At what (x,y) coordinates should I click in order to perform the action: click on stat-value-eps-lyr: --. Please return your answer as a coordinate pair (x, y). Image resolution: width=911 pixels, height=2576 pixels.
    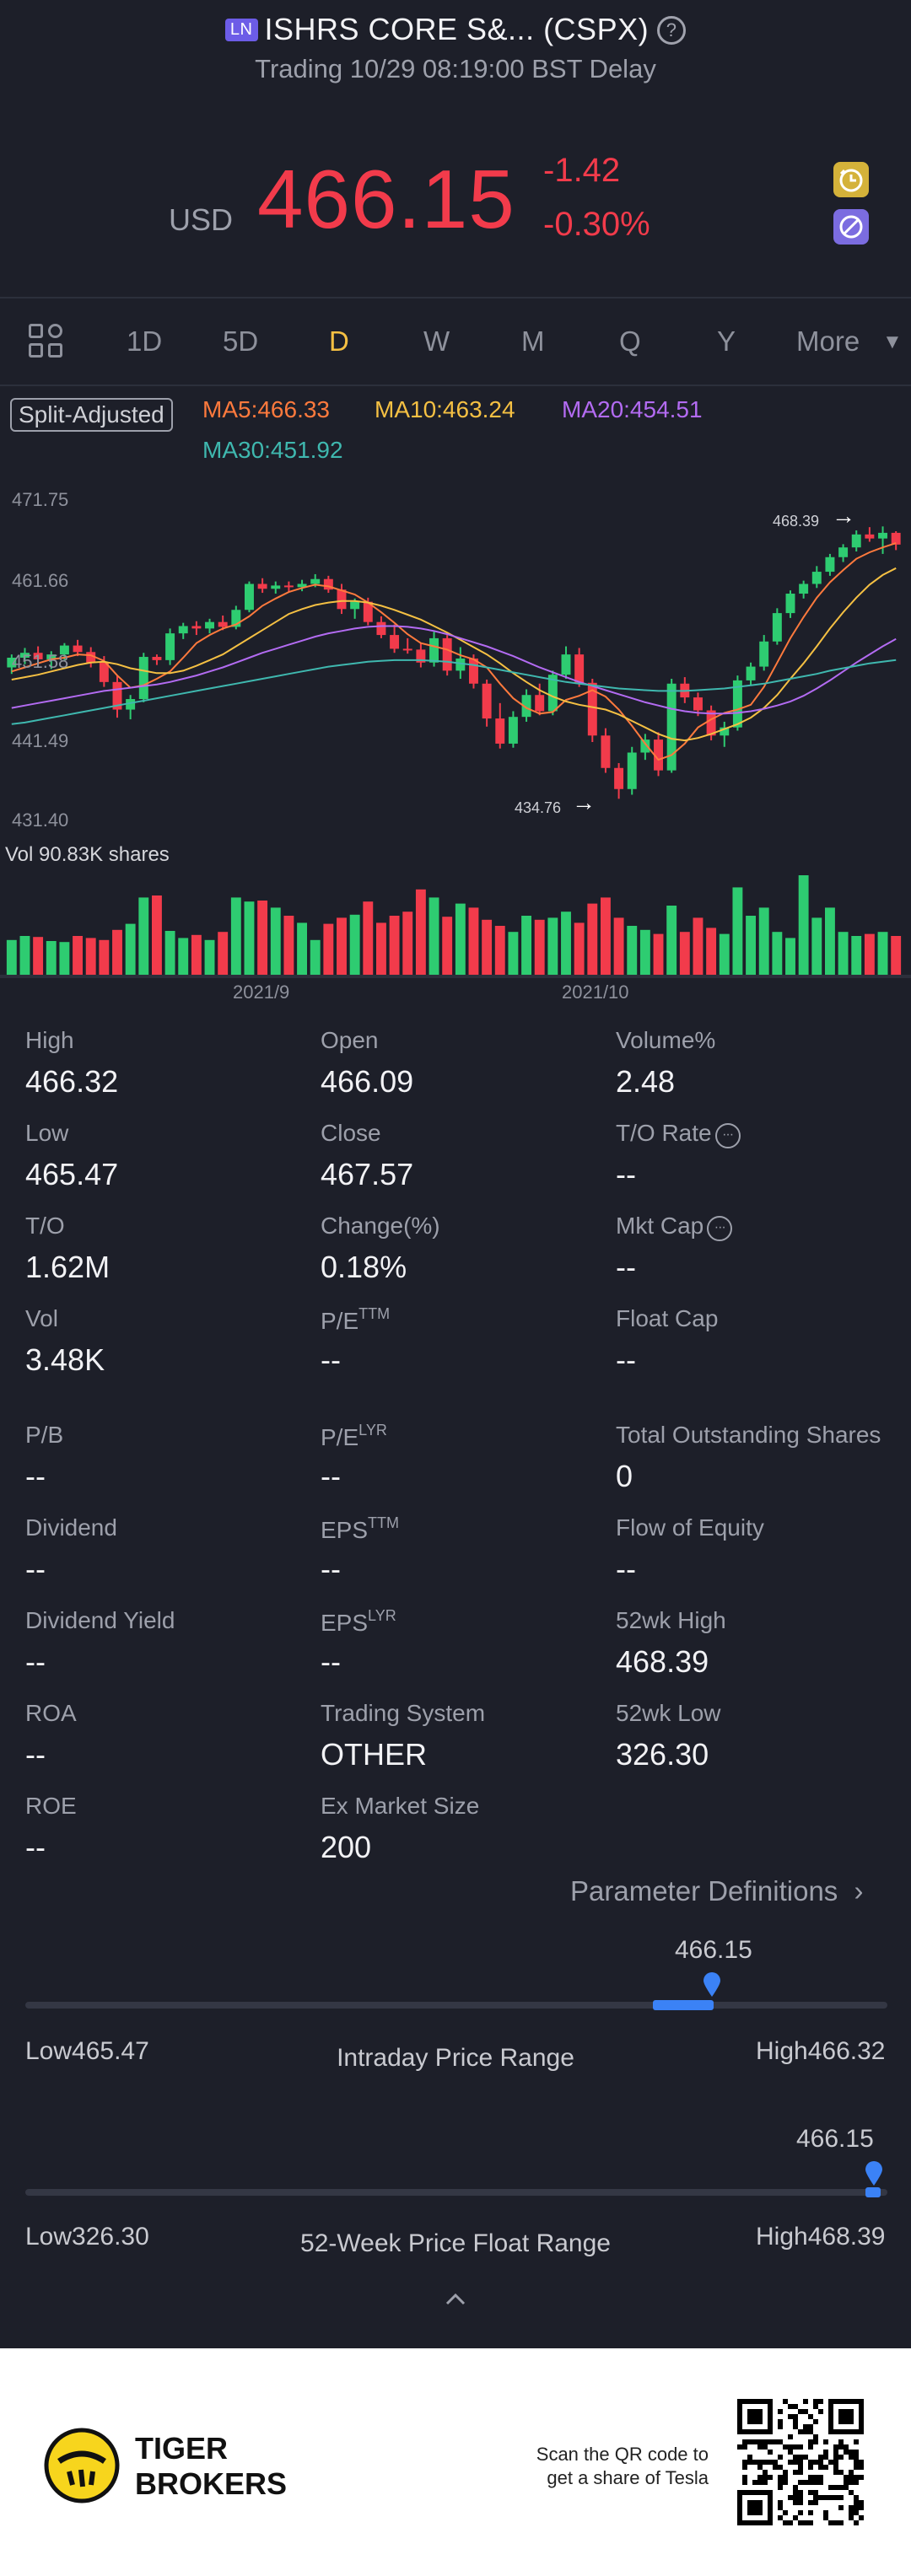
    Looking at the image, I should click on (331, 1661).